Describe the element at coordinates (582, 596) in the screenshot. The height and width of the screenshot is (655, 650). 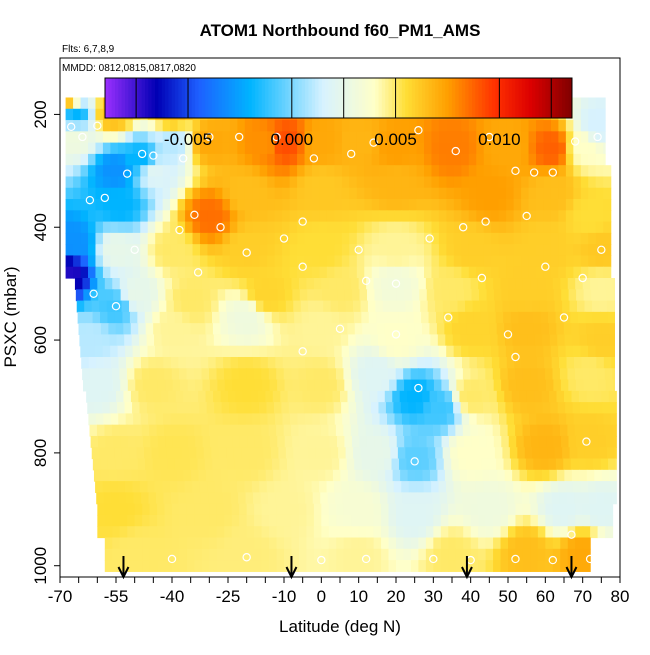
I see `x-tick-label: 70` at that location.